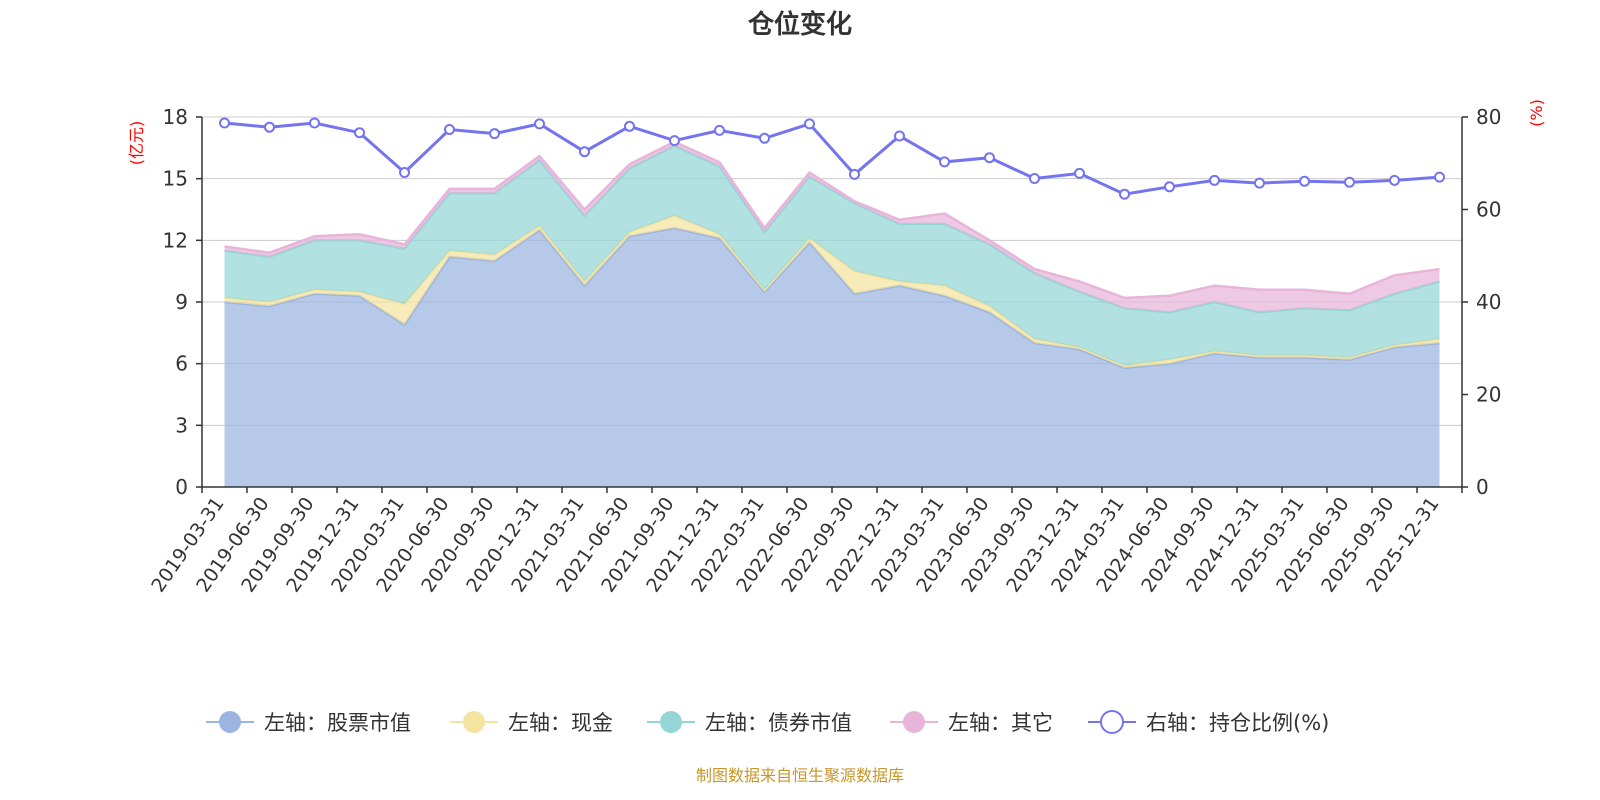 The width and height of the screenshot is (1600, 800). Describe the element at coordinates (1482, 487) in the screenshot. I see `right-axis-tick-label: 0` at that location.